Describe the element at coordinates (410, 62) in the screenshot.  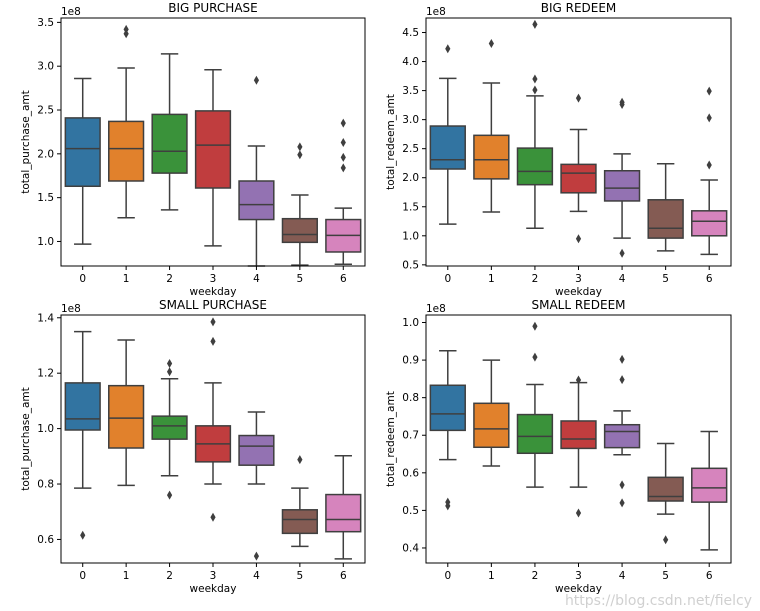
I see `y-tick-label: 4.0` at that location.